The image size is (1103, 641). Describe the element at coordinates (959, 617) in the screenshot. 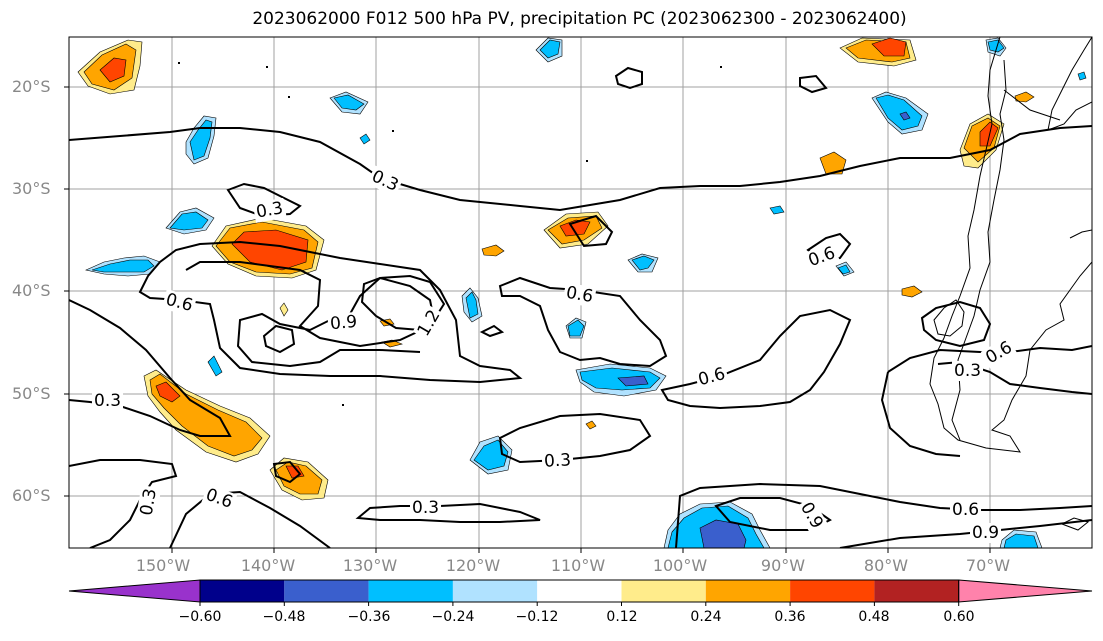

I see `colorbar-tick-label: 0.60` at that location.